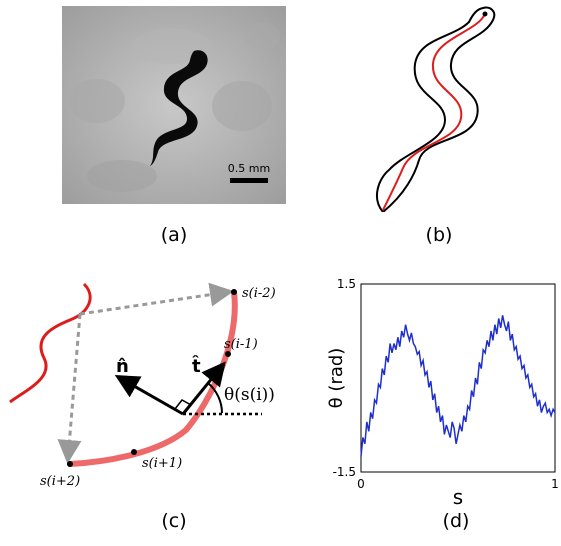  Describe the element at coordinates (122, 366) in the screenshot. I see `label-n-hat: n̂` at that location.